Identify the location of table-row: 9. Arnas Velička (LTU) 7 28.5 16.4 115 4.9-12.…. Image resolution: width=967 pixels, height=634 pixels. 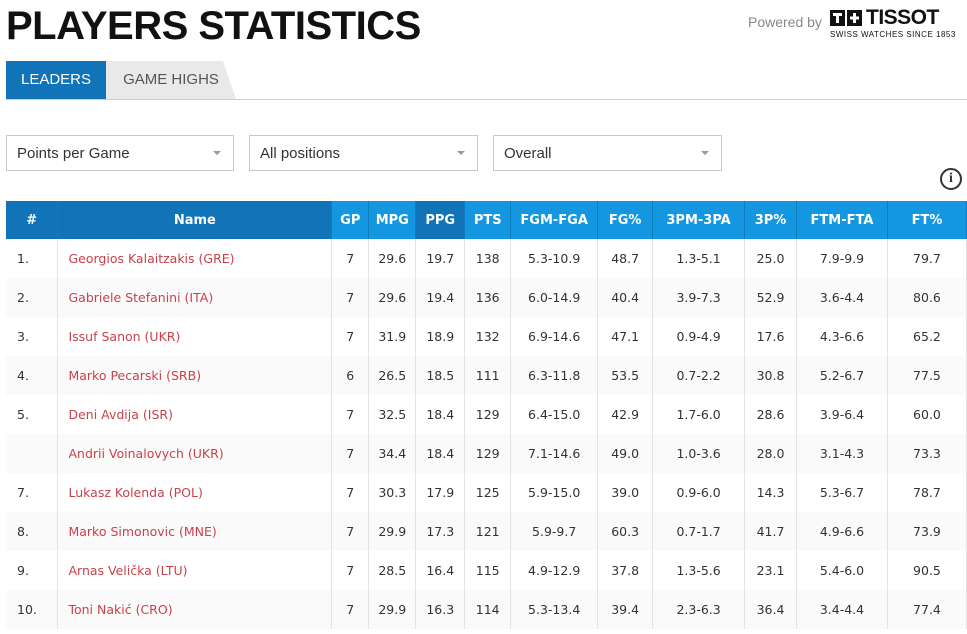
(486, 570).